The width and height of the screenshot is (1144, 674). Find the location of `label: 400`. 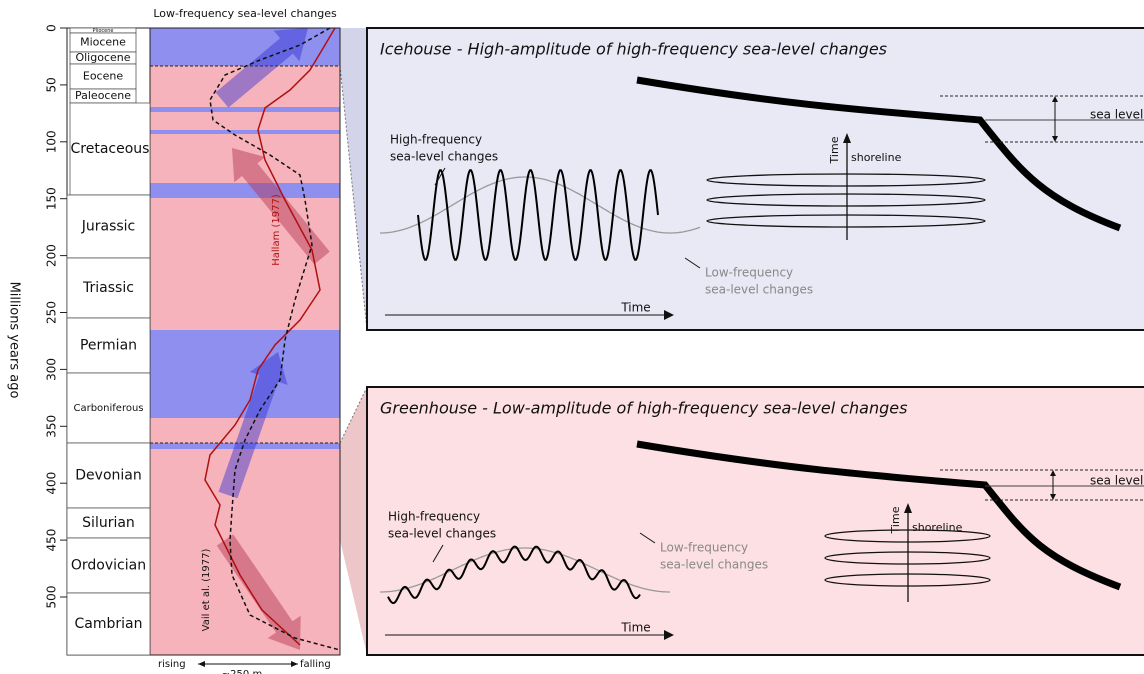

label: 400 is located at coordinates (52, 483).